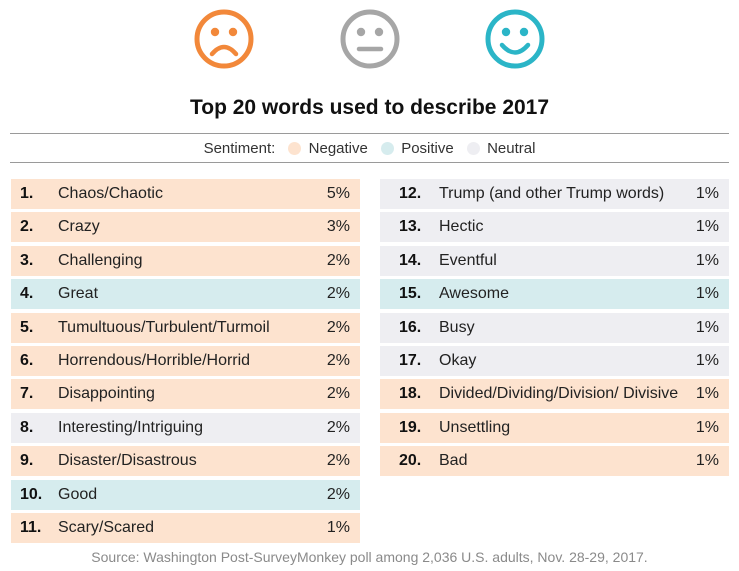 This screenshot has height=571, width=739. I want to click on table-row: 13. Hectic 1%, so click(554, 227).